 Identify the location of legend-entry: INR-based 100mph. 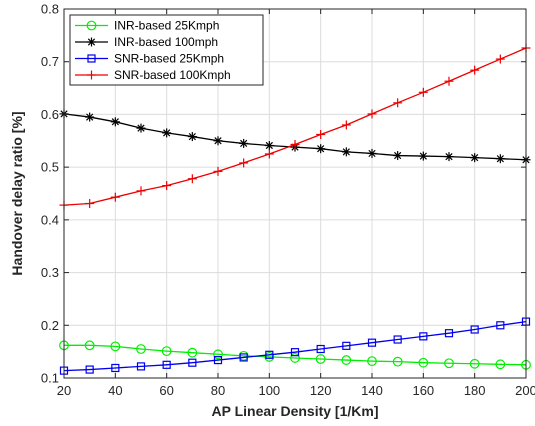
(146, 42).